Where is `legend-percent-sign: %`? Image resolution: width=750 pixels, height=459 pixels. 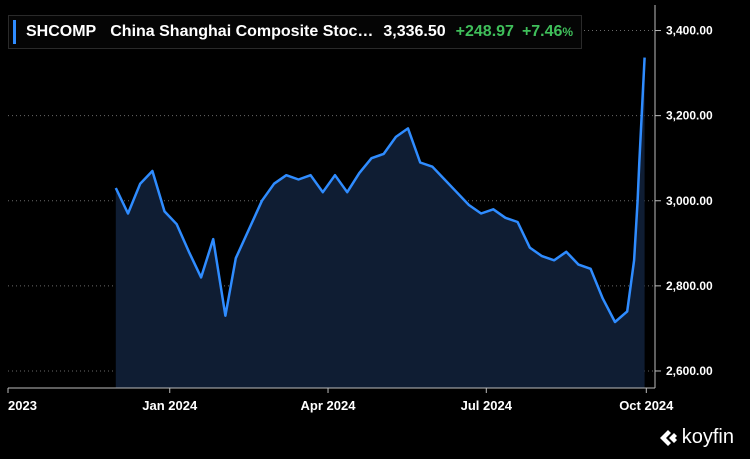 legend-percent-sign: % is located at coordinates (568, 32).